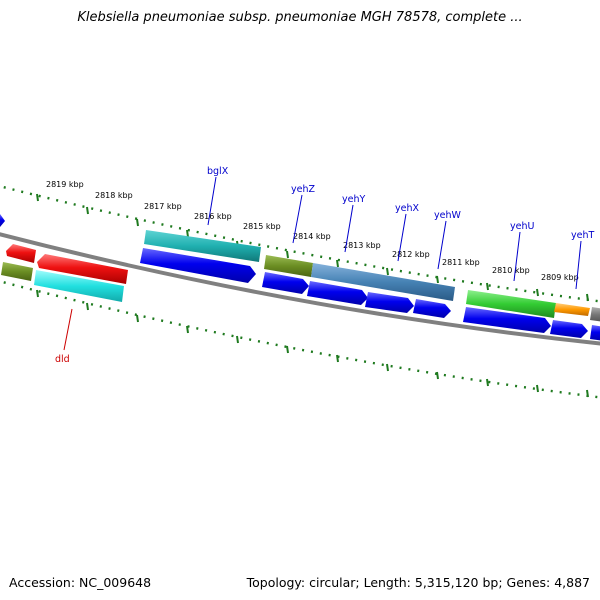  What do you see at coordinates (362, 245) in the screenshot?
I see `kbp-label: 2813 kbp` at bounding box center [362, 245].